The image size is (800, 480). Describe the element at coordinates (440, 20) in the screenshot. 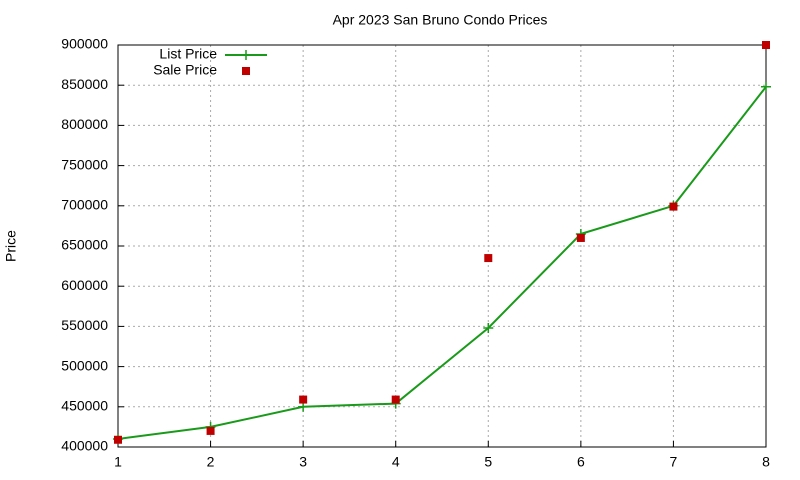

I see `chart-title: Apr 2023 San Bruno Condo Prices` at that location.